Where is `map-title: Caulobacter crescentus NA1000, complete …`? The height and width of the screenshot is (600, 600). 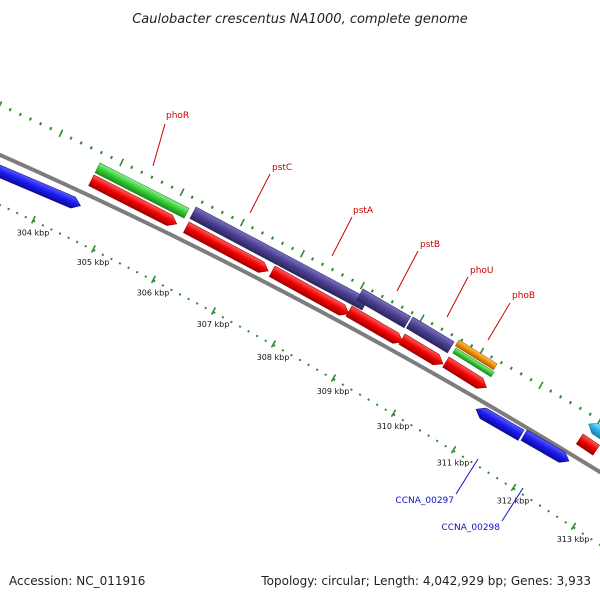 map-title: Caulobacter crescentus NA1000, complete … is located at coordinates (300, 19).